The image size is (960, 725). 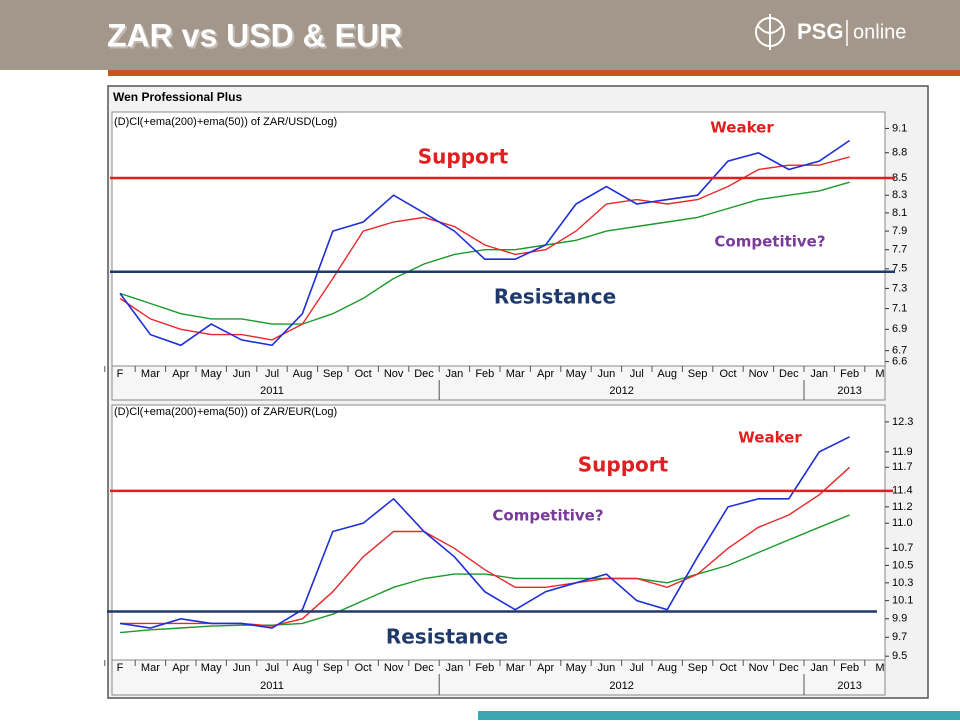 What do you see at coordinates (225, 412) in the screenshot?
I see `chart-subtitle: (D)Cl(+ema(200)+ema(50)) of ZAR/EUR(Log)` at bounding box center [225, 412].